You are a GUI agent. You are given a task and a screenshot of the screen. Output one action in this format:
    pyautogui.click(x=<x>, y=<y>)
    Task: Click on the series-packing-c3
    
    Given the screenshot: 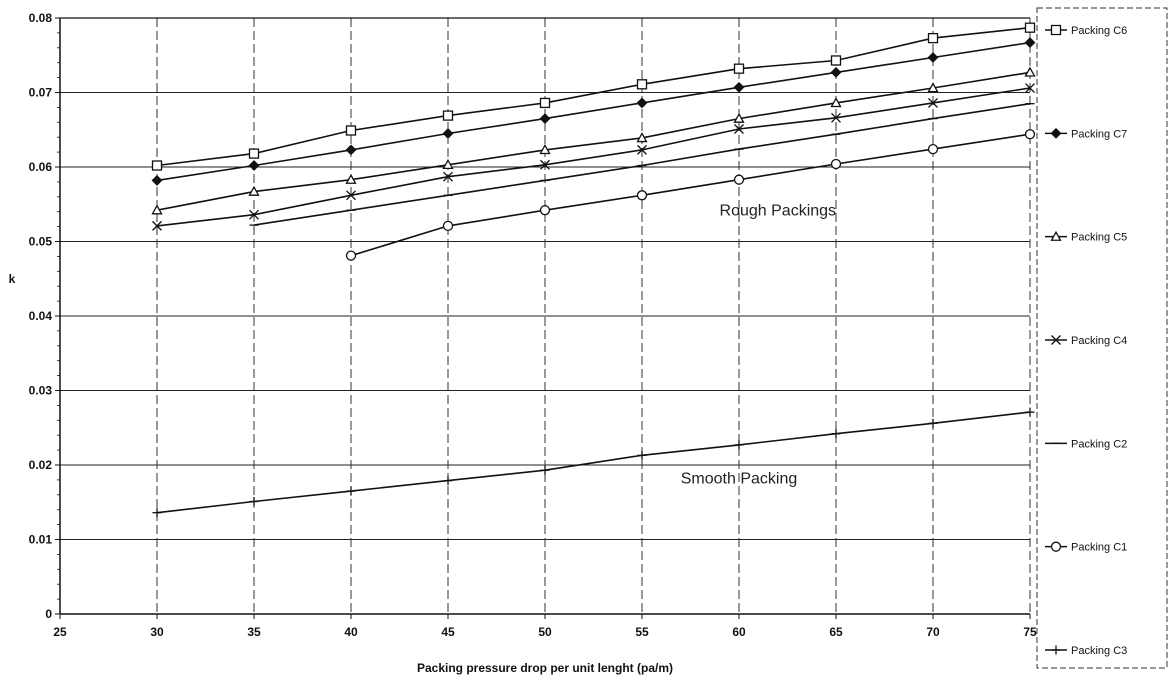 What is the action you would take?
    pyautogui.click(x=593, y=462)
    